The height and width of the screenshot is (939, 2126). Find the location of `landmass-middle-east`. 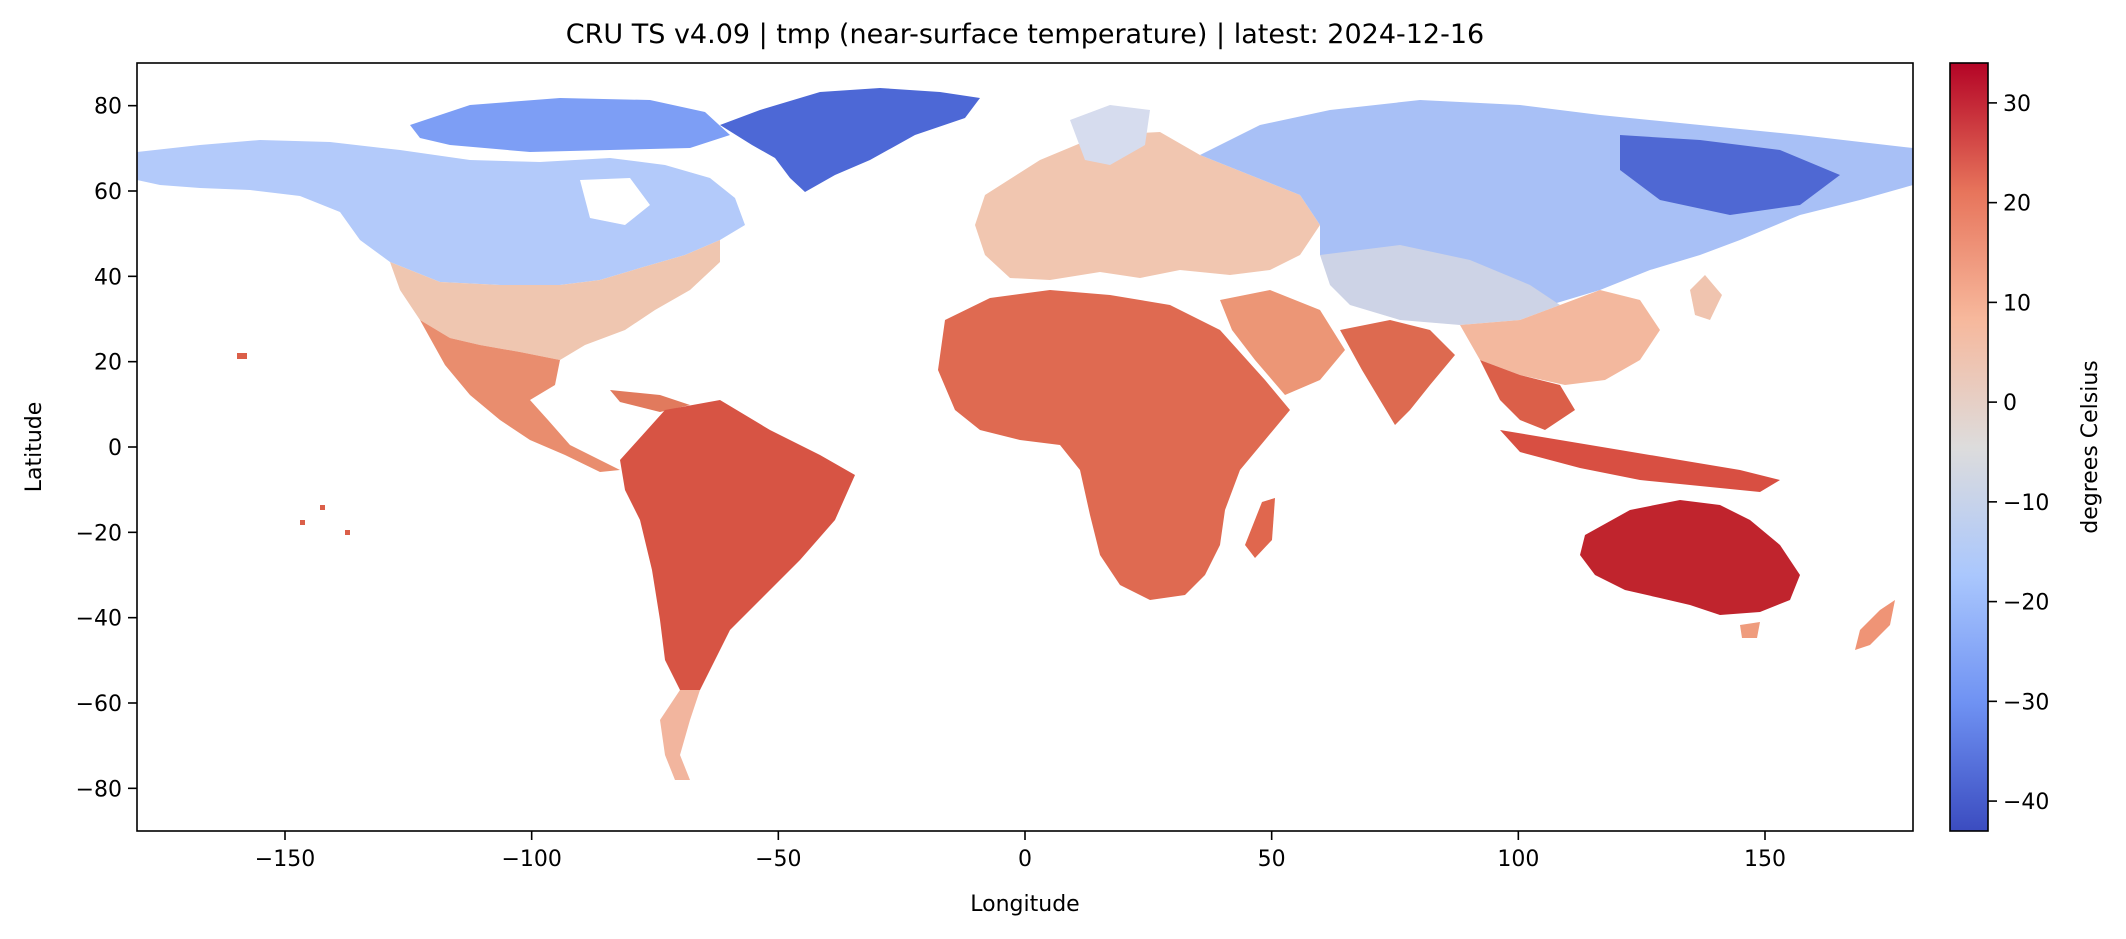

landmass-middle-east is located at coordinates (1282, 342).